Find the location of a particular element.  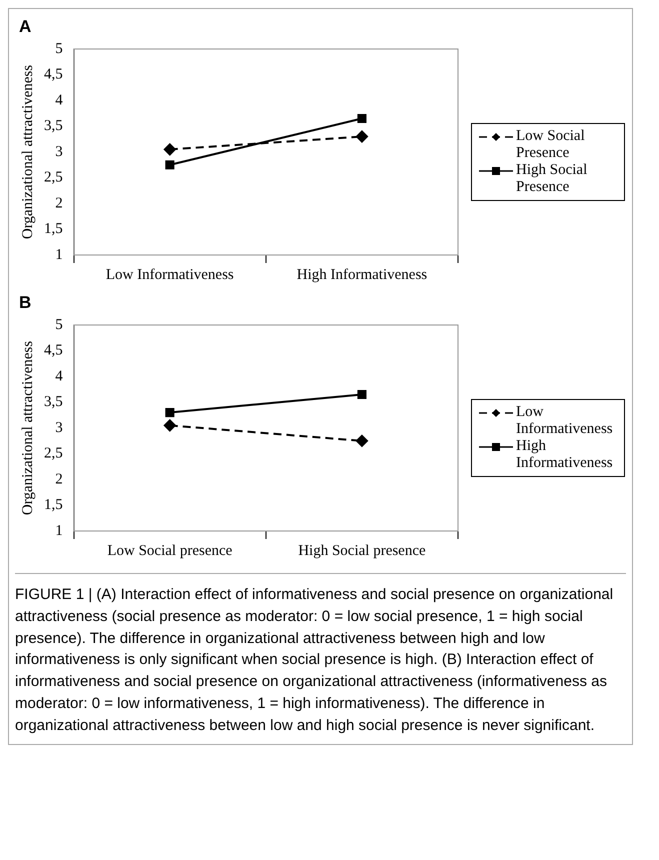

x-tick-label: High Social presence is located at coordinates (362, 550).